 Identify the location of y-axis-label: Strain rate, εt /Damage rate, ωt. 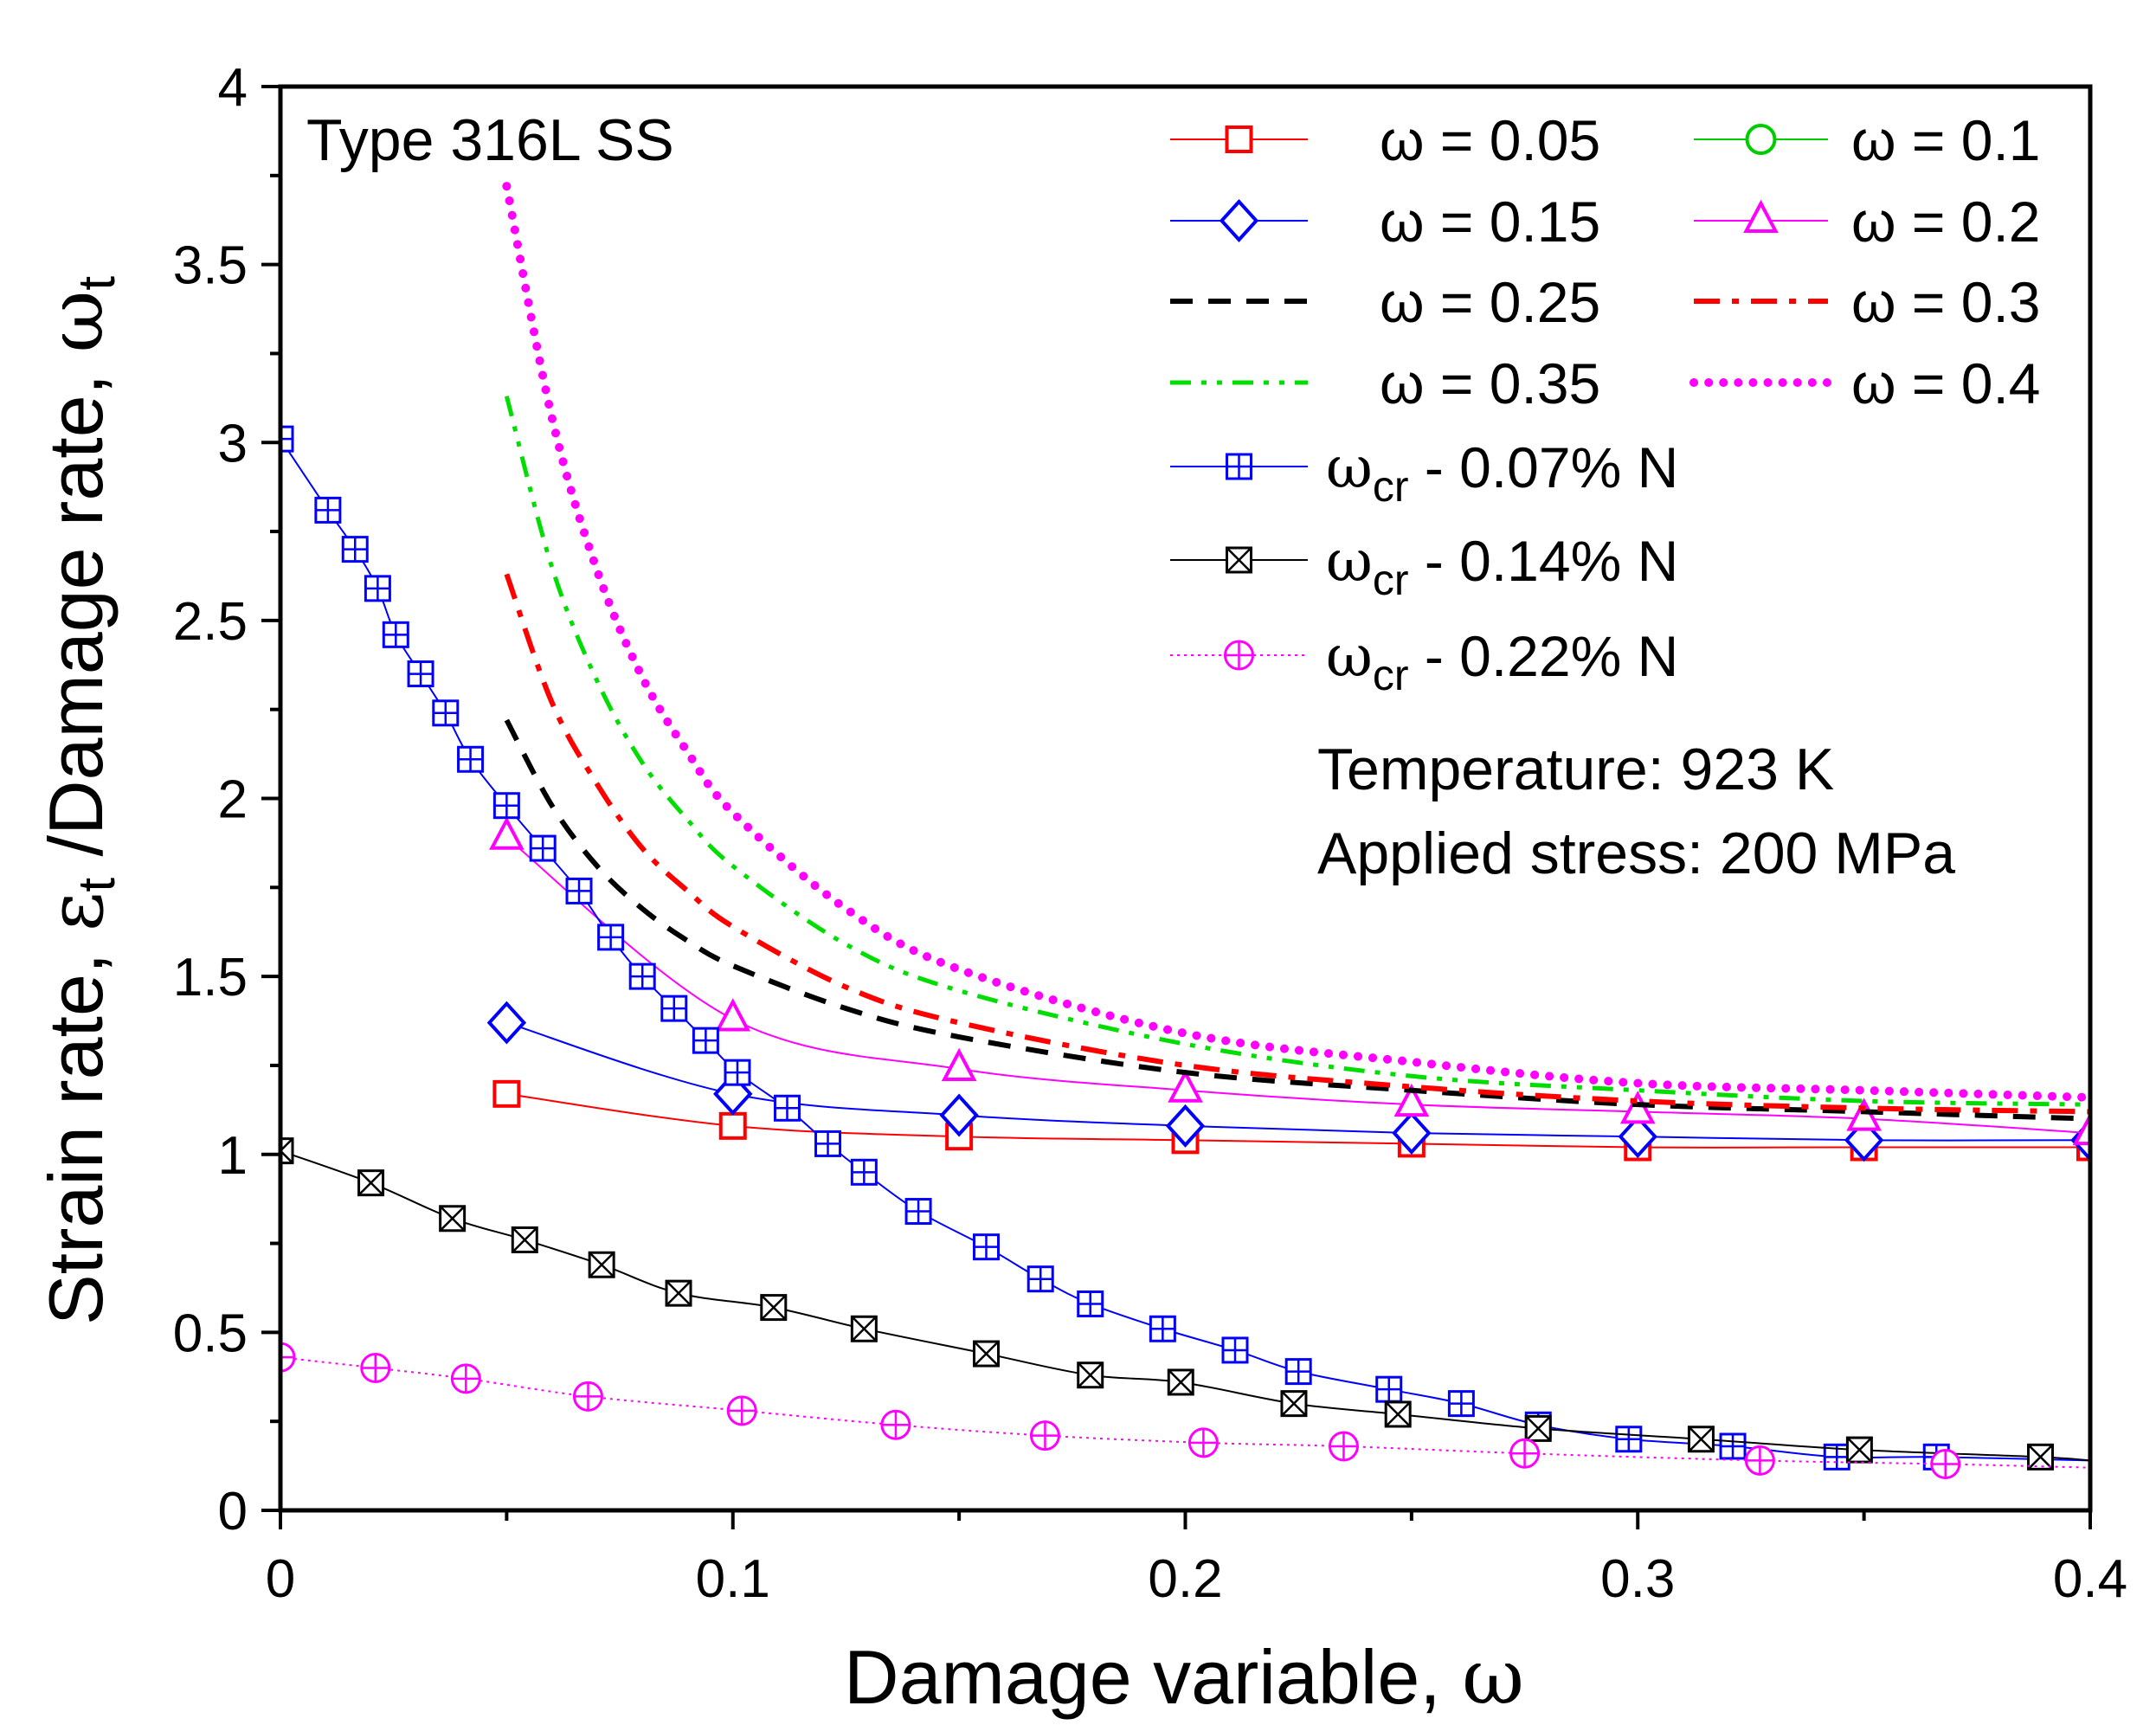
(78, 800).